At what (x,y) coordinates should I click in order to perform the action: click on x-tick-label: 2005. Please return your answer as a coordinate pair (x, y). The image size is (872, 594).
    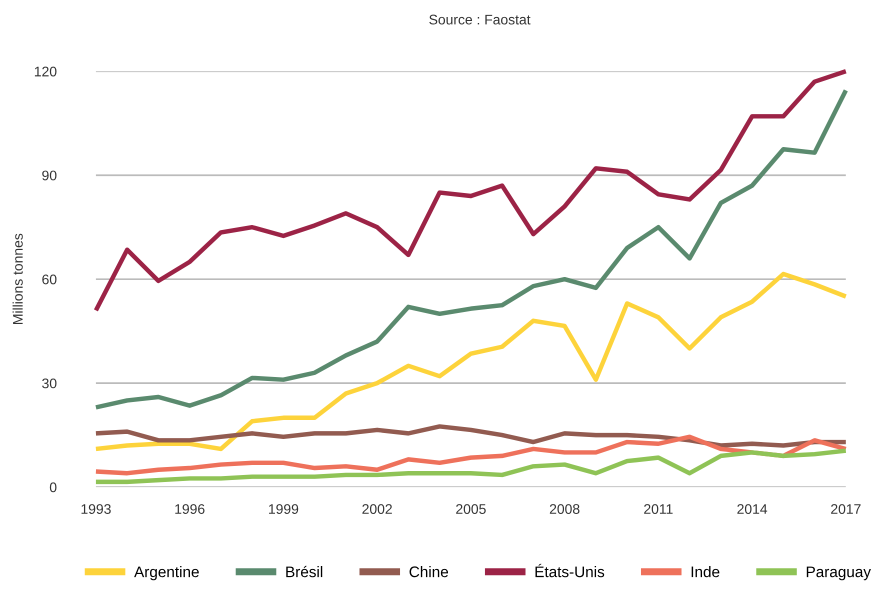
    Looking at the image, I should click on (471, 509).